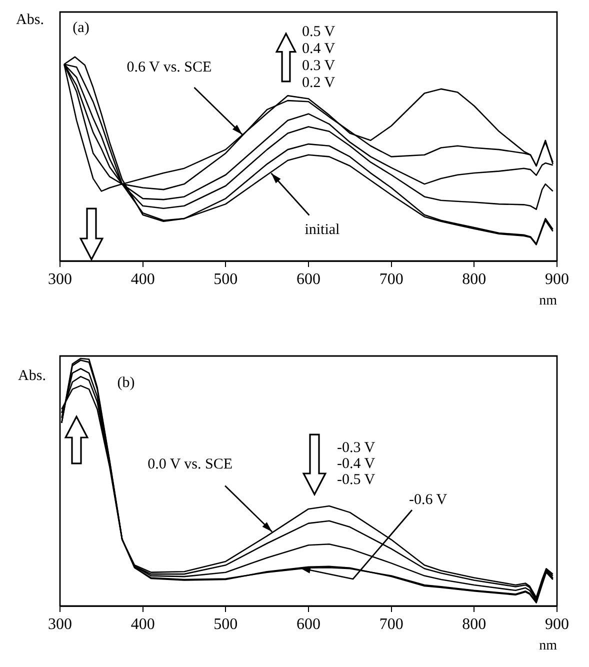 The height and width of the screenshot is (667, 589). Describe the element at coordinates (126, 382) in the screenshot. I see `text: (b)` at that location.